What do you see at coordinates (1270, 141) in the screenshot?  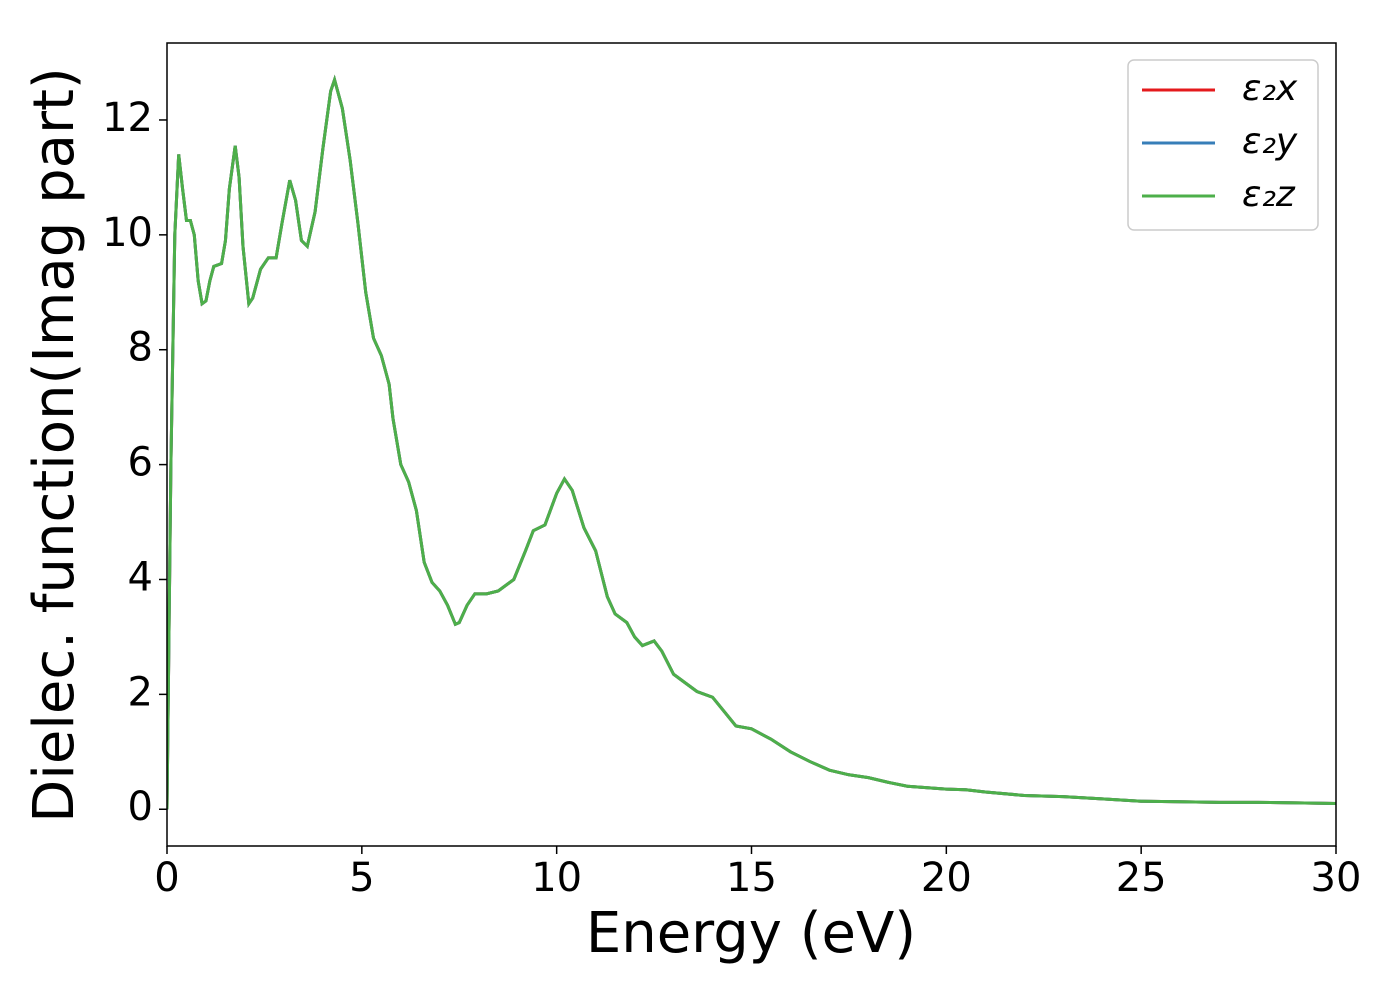 I see `legend-label: ε₂y` at bounding box center [1270, 141].